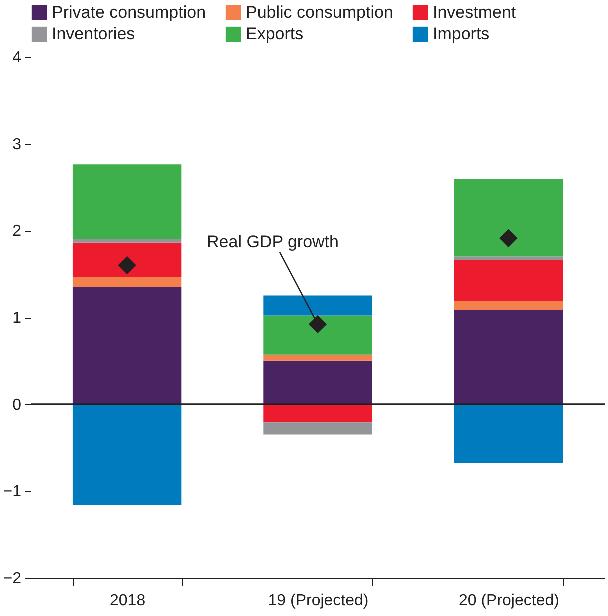  Describe the element at coordinates (320, 12) in the screenshot. I see `legend-label: Public consumption` at that location.